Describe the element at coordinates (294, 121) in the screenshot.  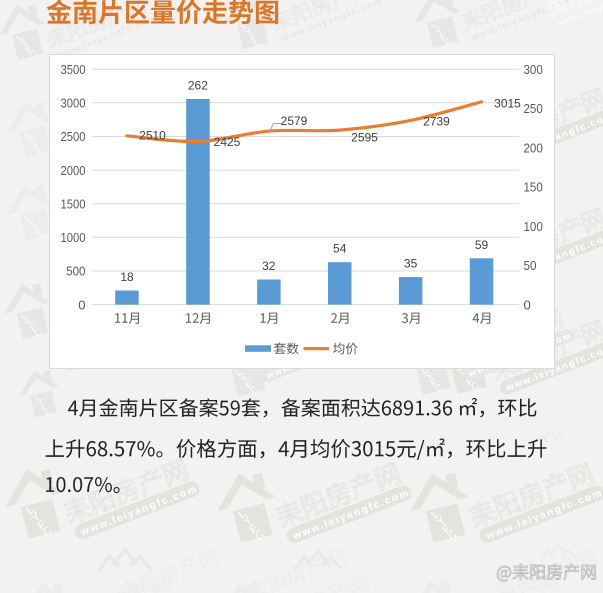
I see `svg-text: 2579` at that location.